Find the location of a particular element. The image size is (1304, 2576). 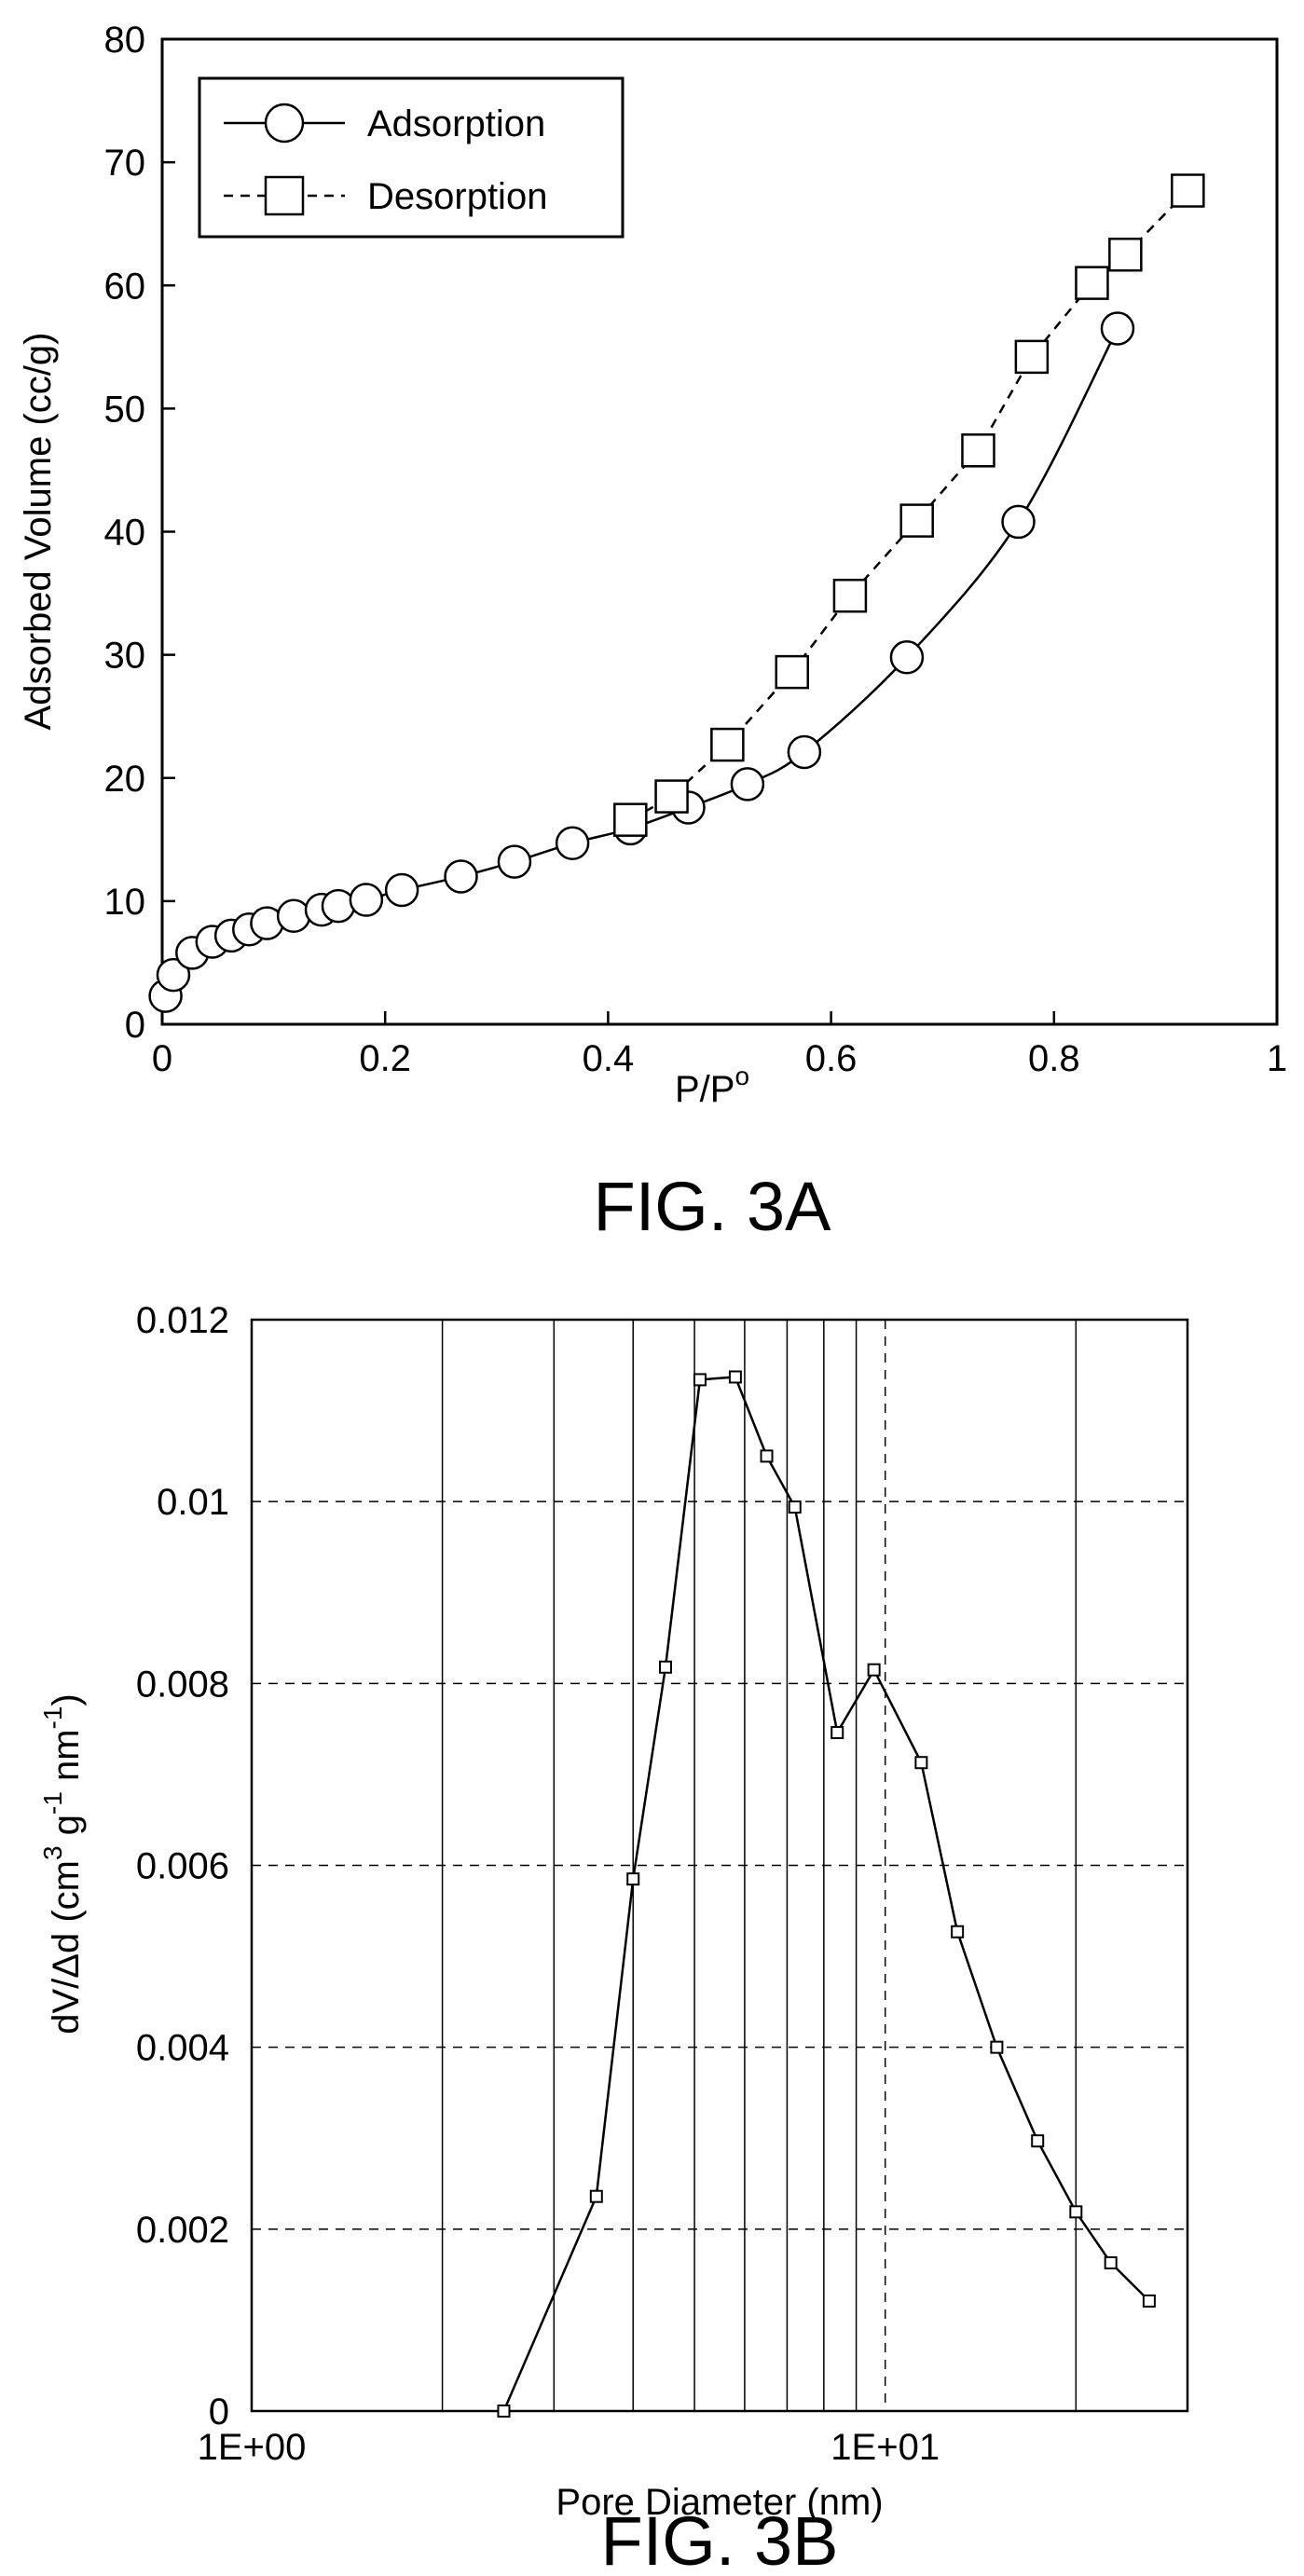

y-axis-label-3a: Adsorbed Volume (cc/g) is located at coordinates (39, 532).